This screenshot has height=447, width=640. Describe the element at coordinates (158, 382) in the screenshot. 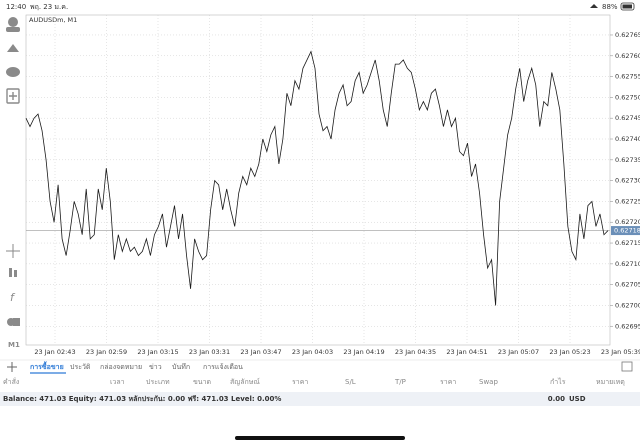

I see `column-header: ประเภท` at that location.